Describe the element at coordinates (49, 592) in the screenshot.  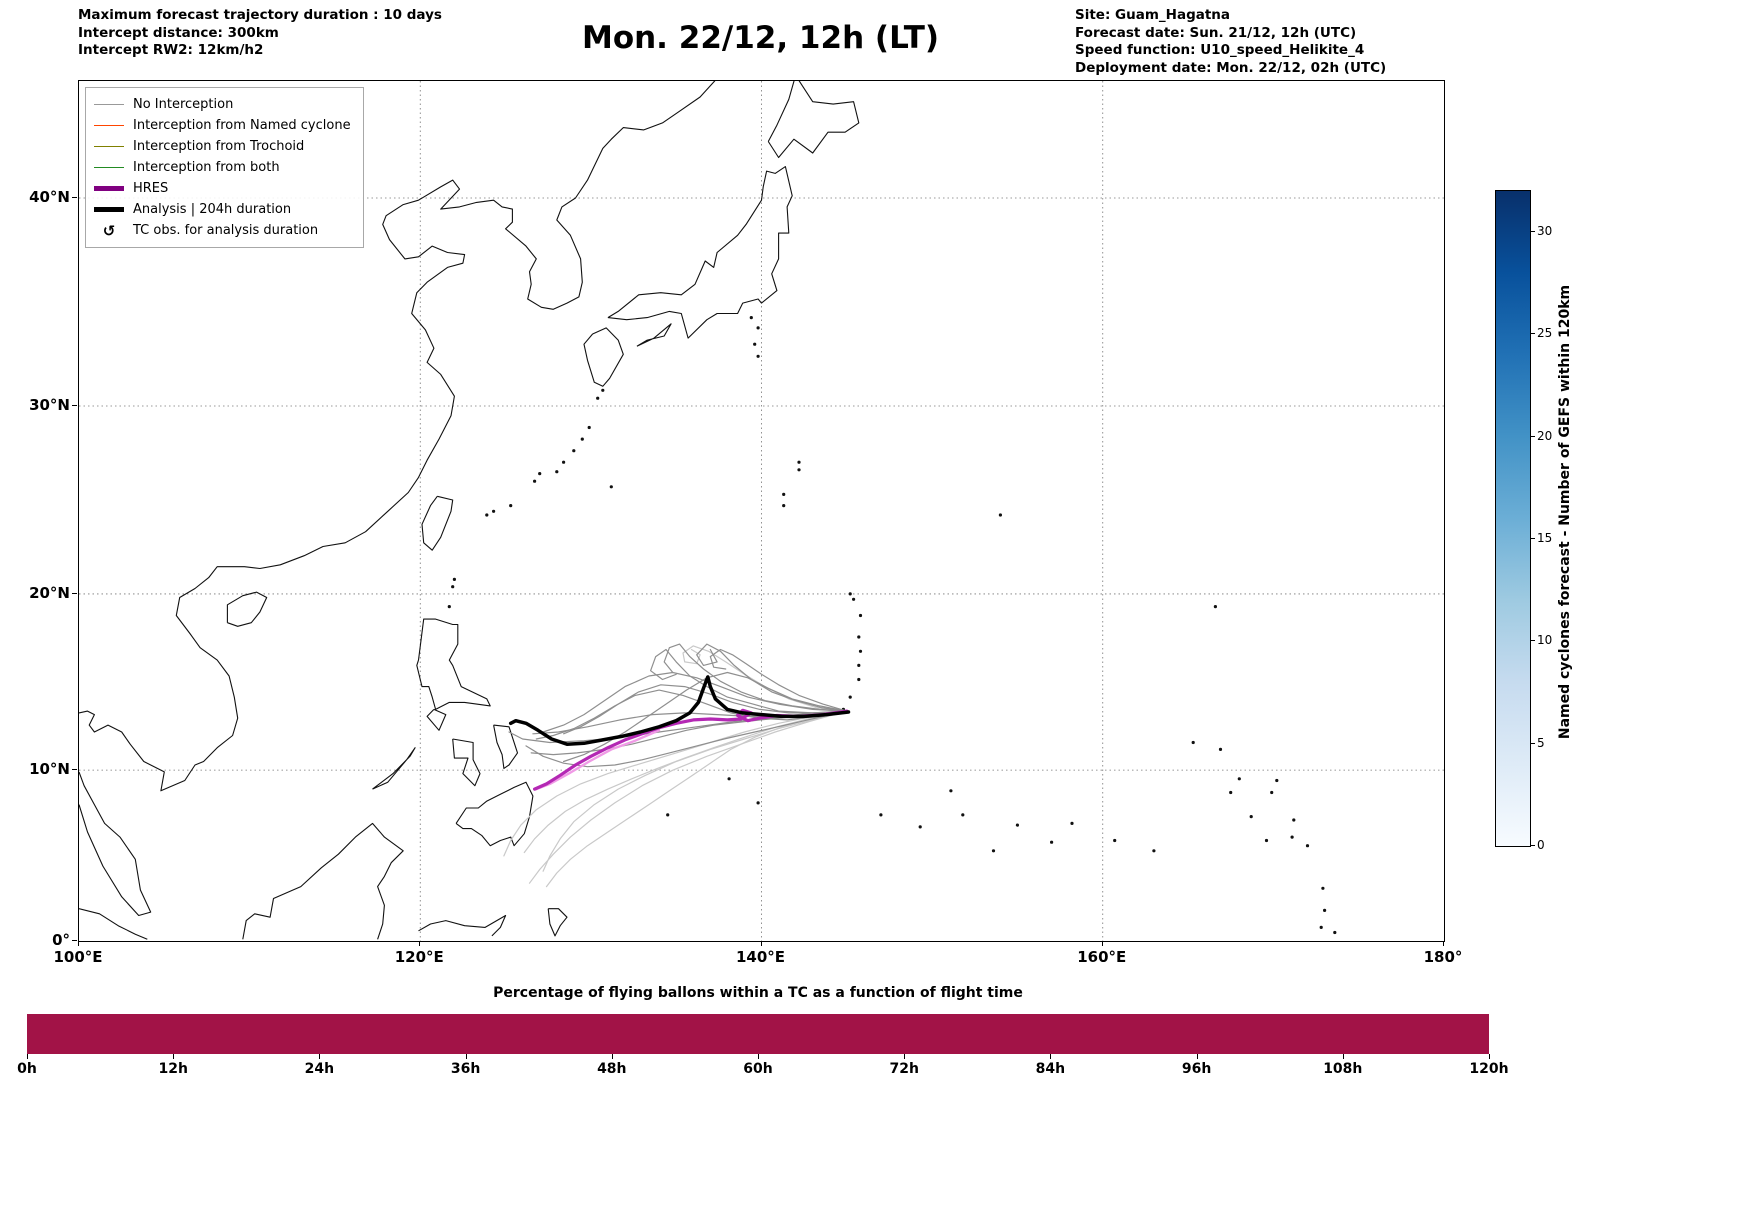
I see `lat-tick-label: 20°N` at that location.